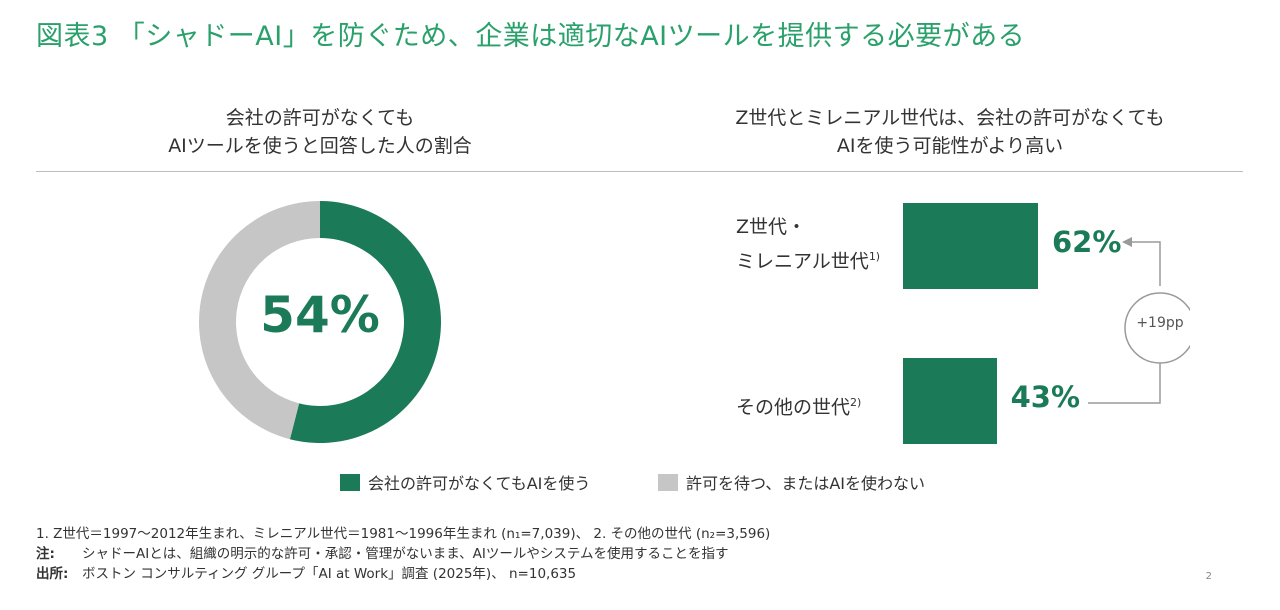 The image size is (1280, 610). I want to click on arrow-head-icon, so click(1127, 242).